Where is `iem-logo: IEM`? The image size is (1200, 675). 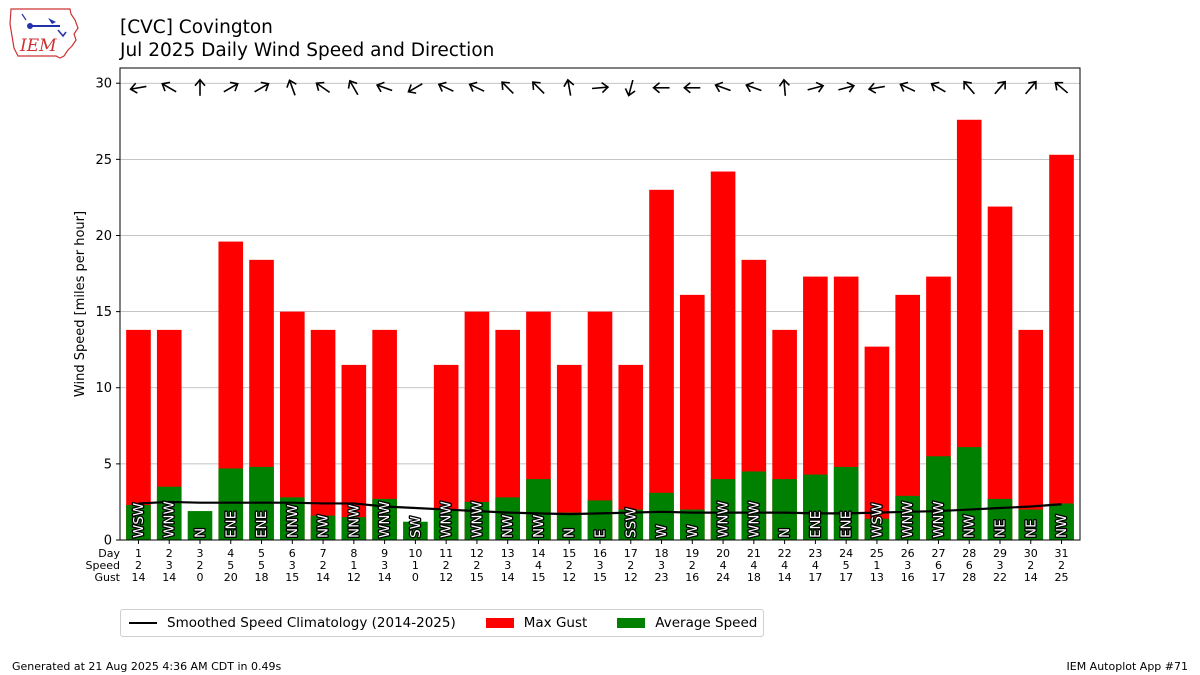 iem-logo: IEM is located at coordinates (44, 33).